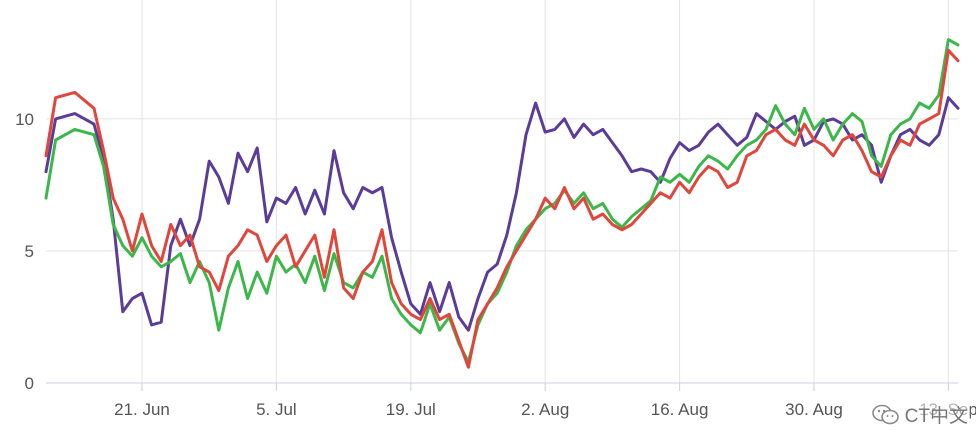 This screenshot has width=976, height=432. What do you see at coordinates (29, 251) in the screenshot?
I see `y-tick-label: 5` at bounding box center [29, 251].